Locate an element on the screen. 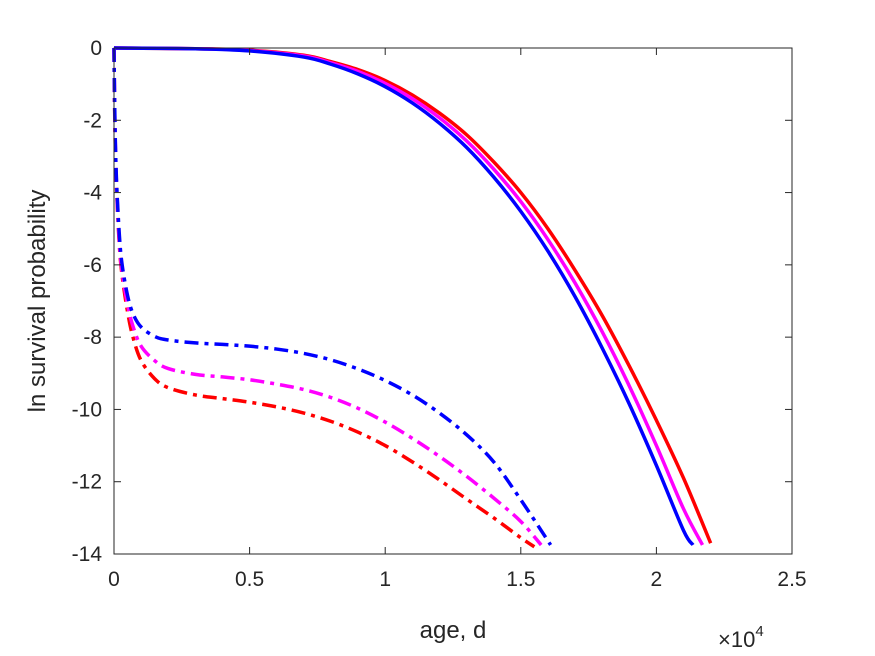  x-tick-label: 2.5 is located at coordinates (791, 579).